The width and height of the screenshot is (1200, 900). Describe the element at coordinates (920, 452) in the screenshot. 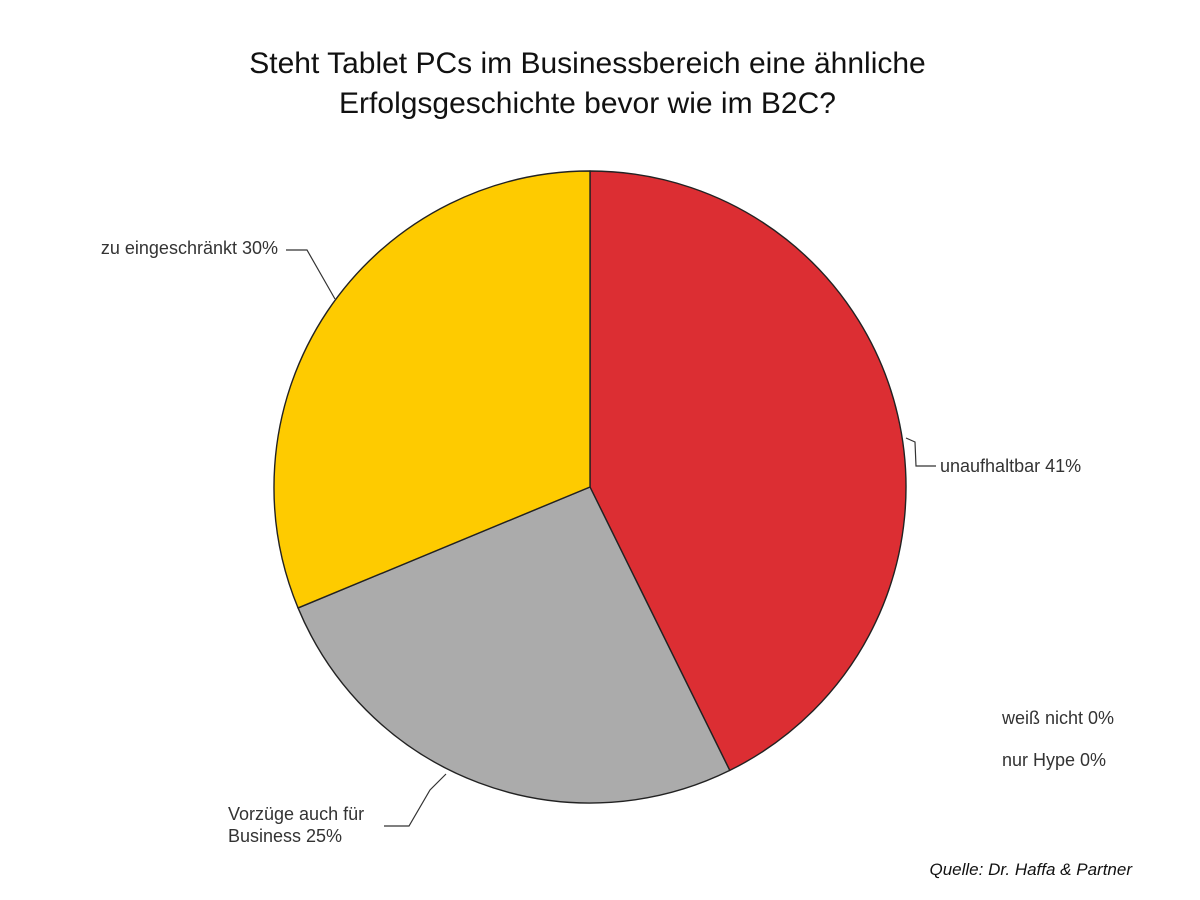

I see `leader-line-unaufhaltbar` at that location.